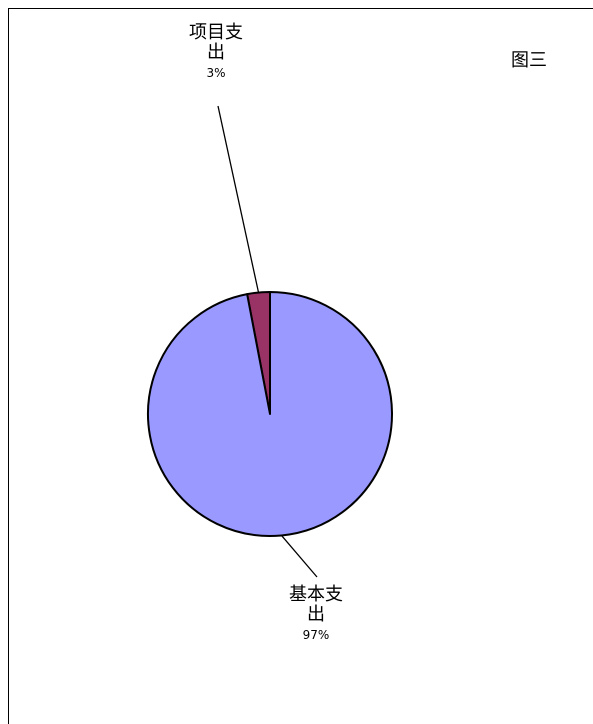 The image size is (593, 724). What do you see at coordinates (216, 32) in the screenshot?
I see `slice-label-1-line-1: 项目支` at bounding box center [216, 32].